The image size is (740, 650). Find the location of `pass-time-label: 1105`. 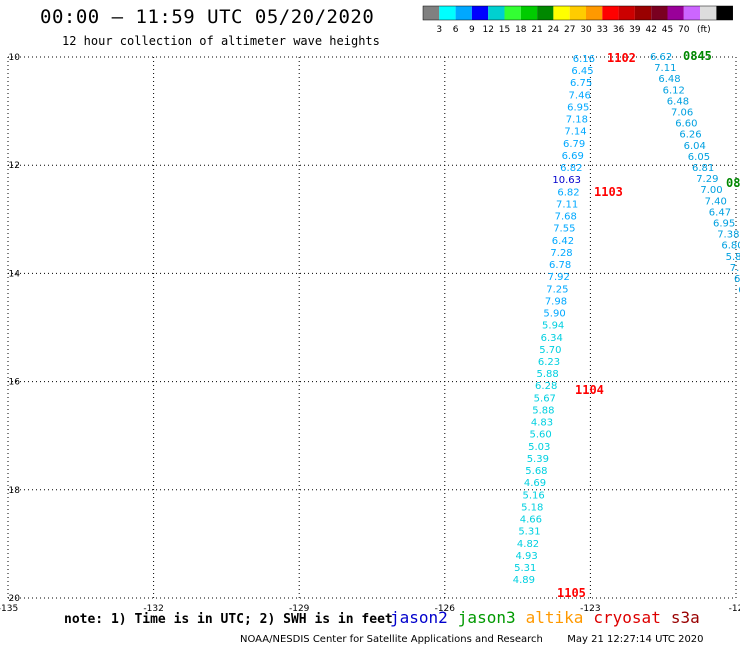

pass-time-label: 1105 is located at coordinates (571, 593).